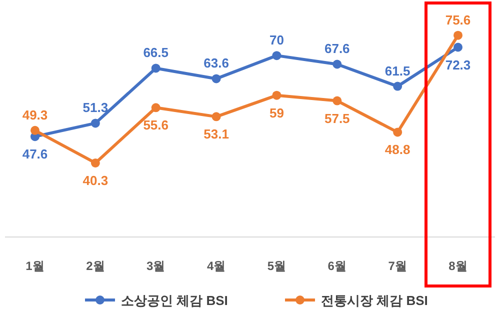  I want to click on data-label: 59, so click(276, 112).